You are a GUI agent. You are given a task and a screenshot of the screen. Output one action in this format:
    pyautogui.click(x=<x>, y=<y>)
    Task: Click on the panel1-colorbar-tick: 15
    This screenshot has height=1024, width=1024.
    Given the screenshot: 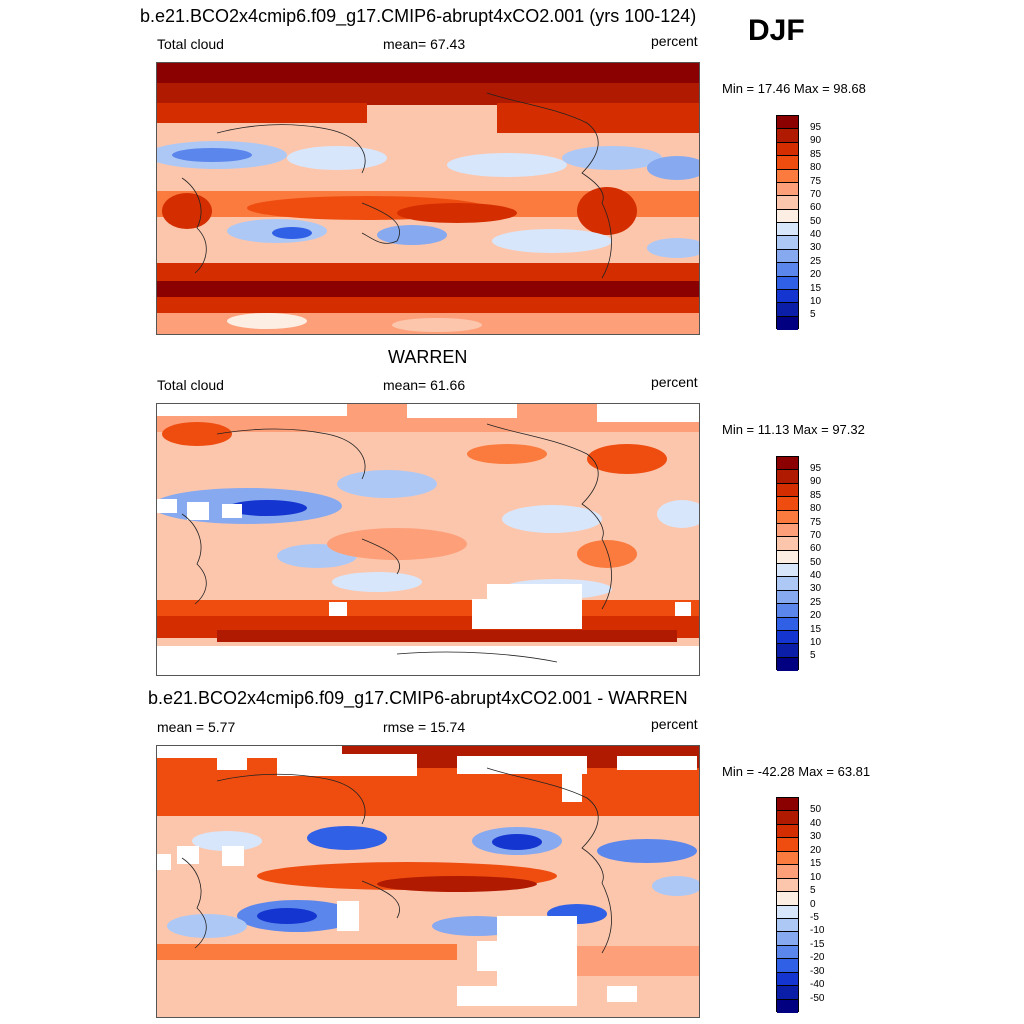 What is the action you would take?
    pyautogui.click(x=816, y=288)
    